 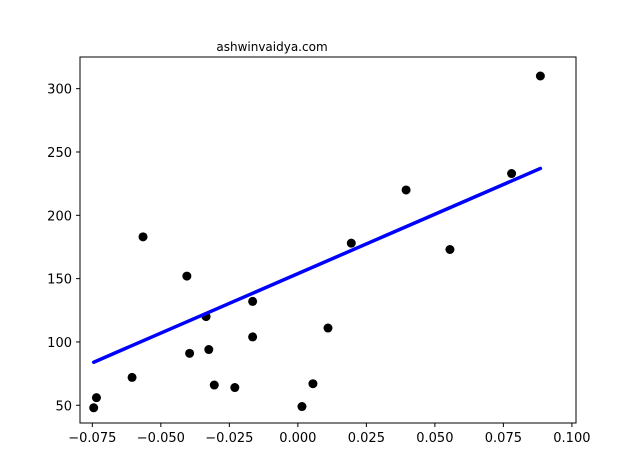 I want to click on x-tick-label: −0.050, so click(x=161, y=438).